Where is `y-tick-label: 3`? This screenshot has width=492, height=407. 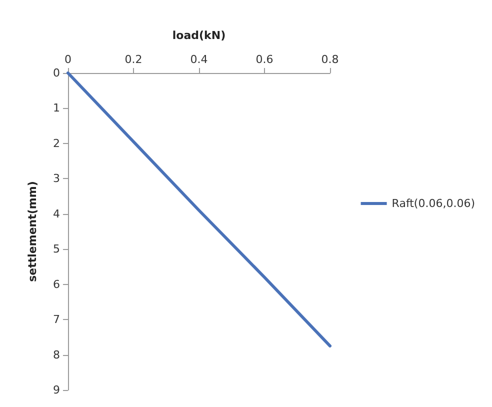
y-tick-label: 3 is located at coordinates (56, 179).